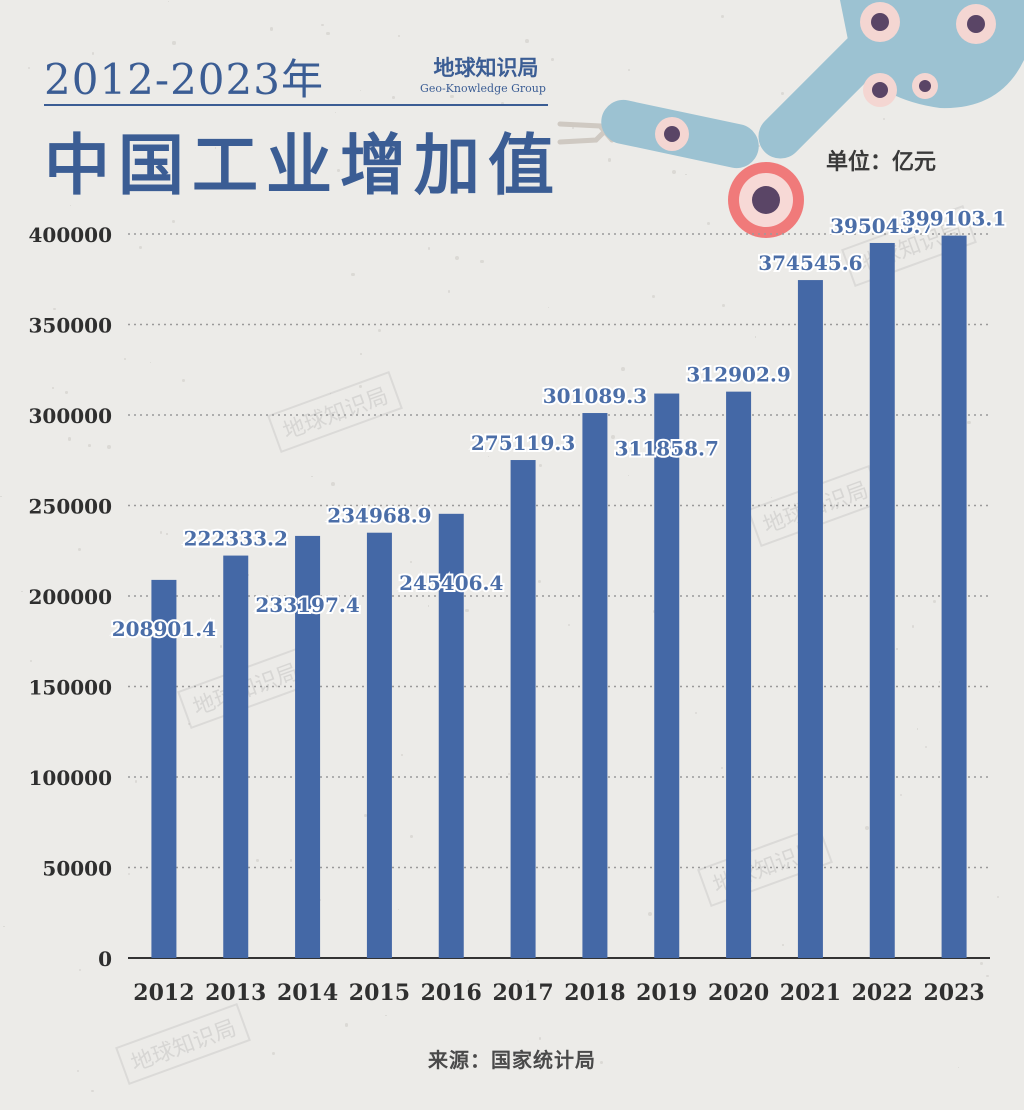  What do you see at coordinates (71, 326) in the screenshot?
I see `y-tick-label: 350000` at bounding box center [71, 326].